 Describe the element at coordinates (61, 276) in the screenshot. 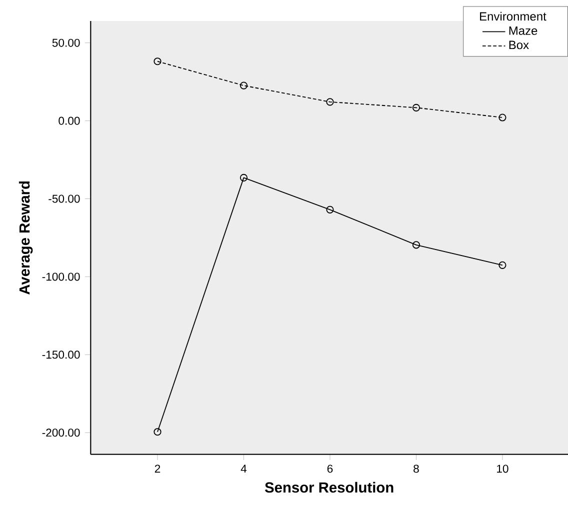

I see `y-tick-label: -100.00` at that location.